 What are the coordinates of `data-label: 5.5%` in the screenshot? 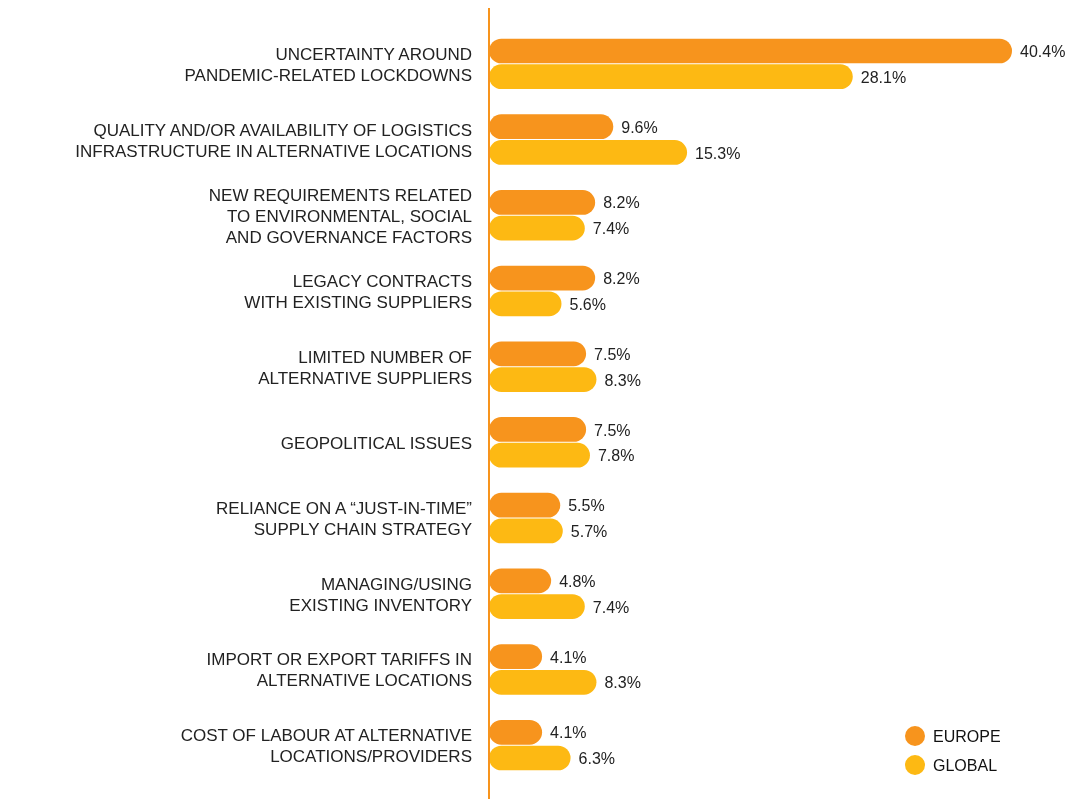 It's located at (586, 506).